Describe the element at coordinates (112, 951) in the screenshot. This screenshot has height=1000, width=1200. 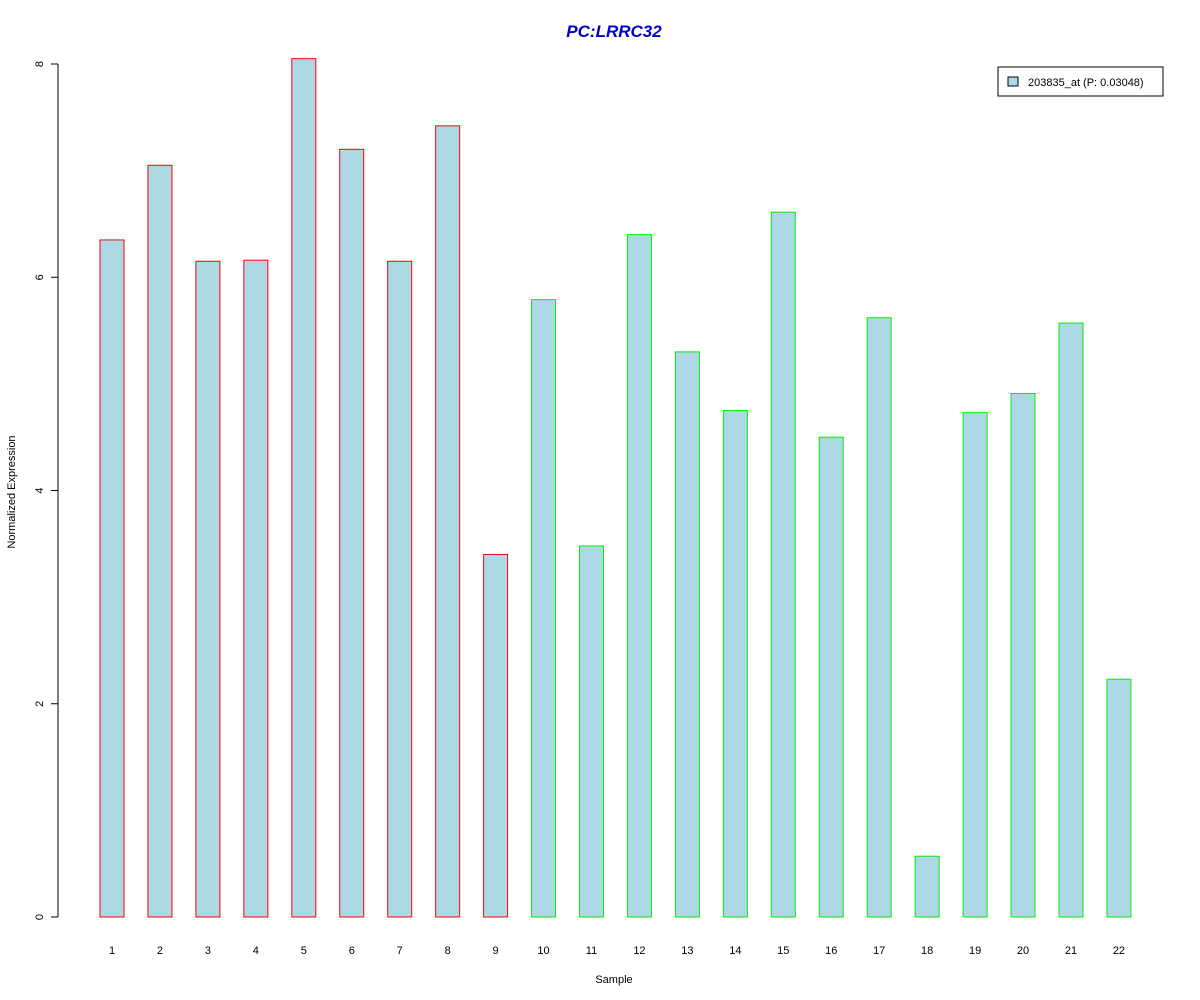
I see `x-tick-label: 1` at that location.